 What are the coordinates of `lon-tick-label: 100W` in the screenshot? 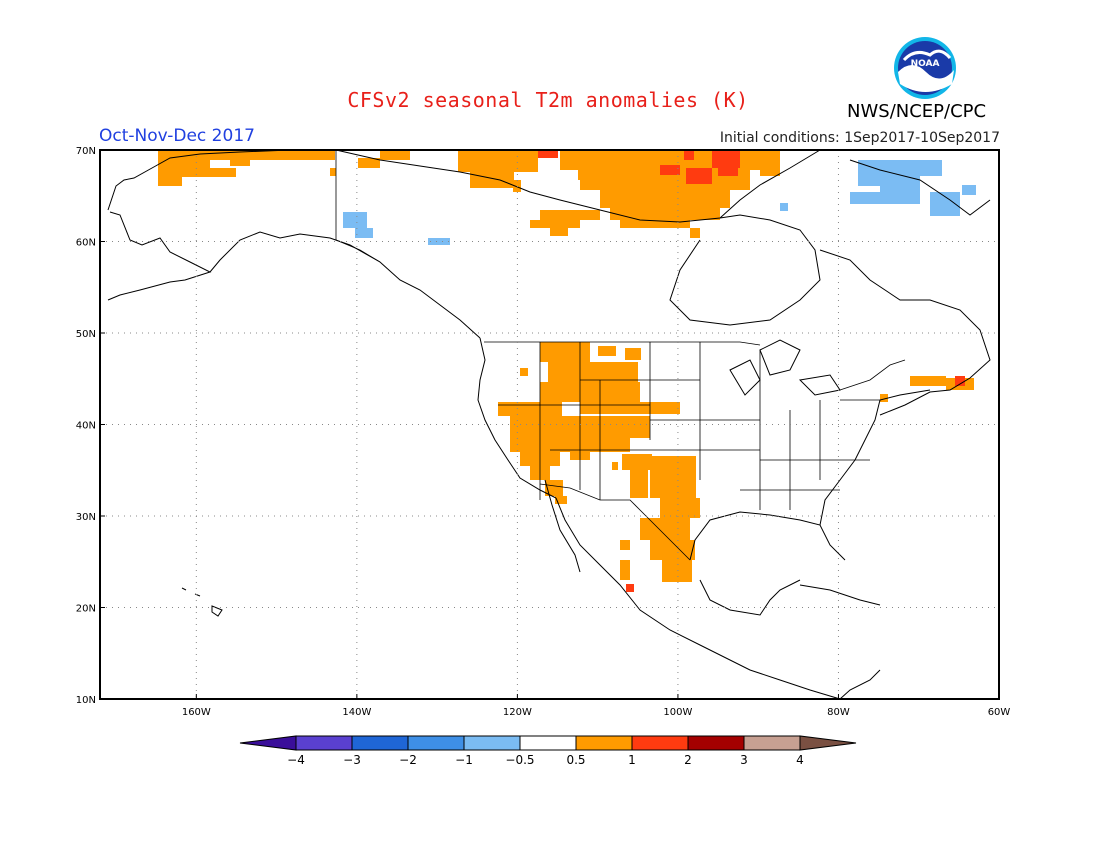 It's located at (677, 712).